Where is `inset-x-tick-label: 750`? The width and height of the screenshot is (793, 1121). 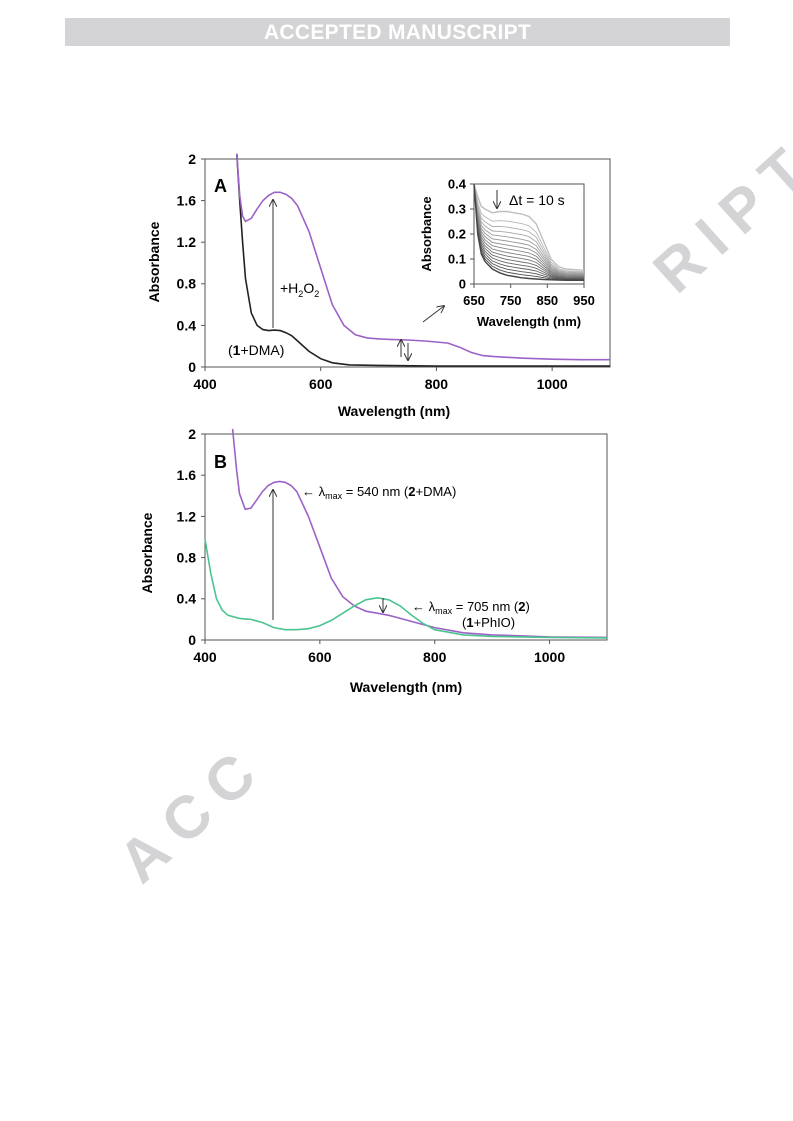
inset-x-tick-label: 750 is located at coordinates (511, 300).